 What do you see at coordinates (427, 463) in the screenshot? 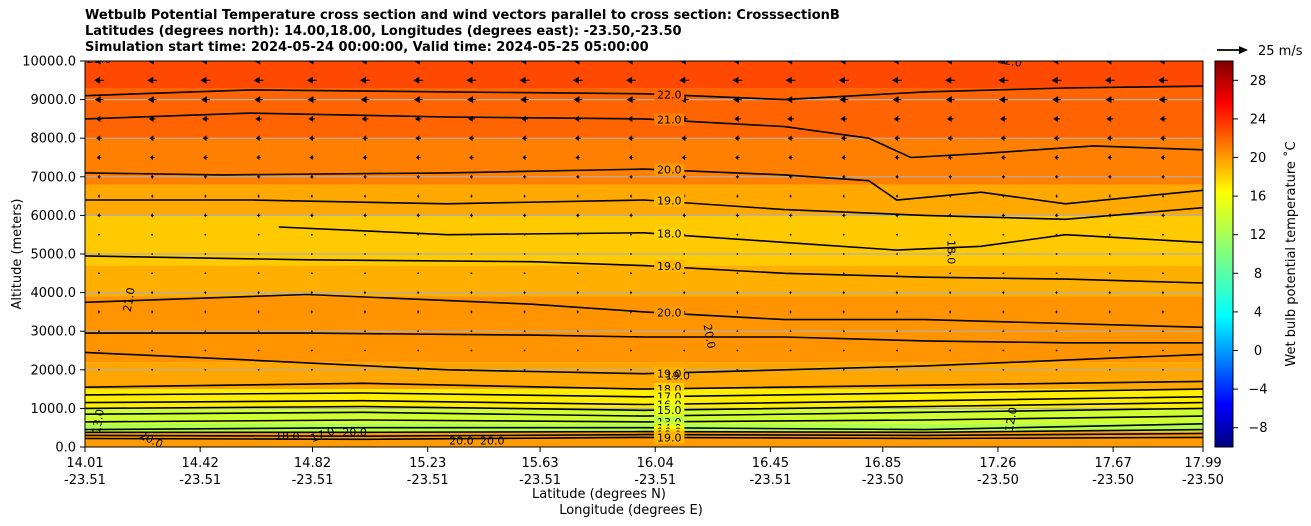
I see `x-tick-label-lat-3: 15.23` at bounding box center [427, 463].